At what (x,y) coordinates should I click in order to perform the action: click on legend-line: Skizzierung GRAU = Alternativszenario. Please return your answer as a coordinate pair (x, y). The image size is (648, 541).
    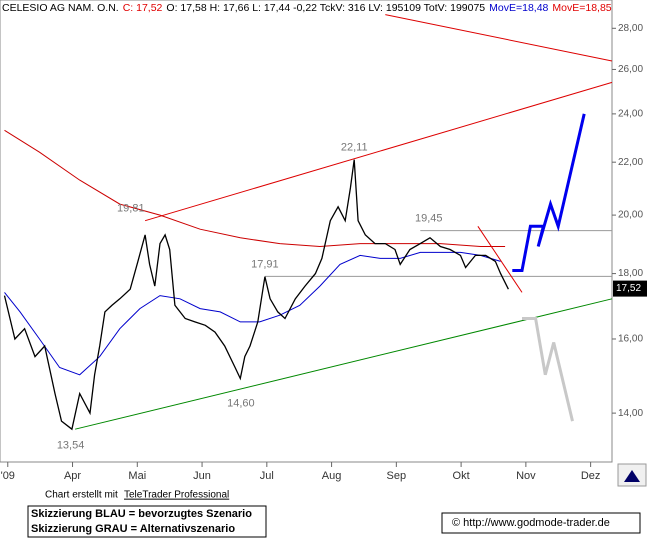
    Looking at the image, I should click on (133, 529).